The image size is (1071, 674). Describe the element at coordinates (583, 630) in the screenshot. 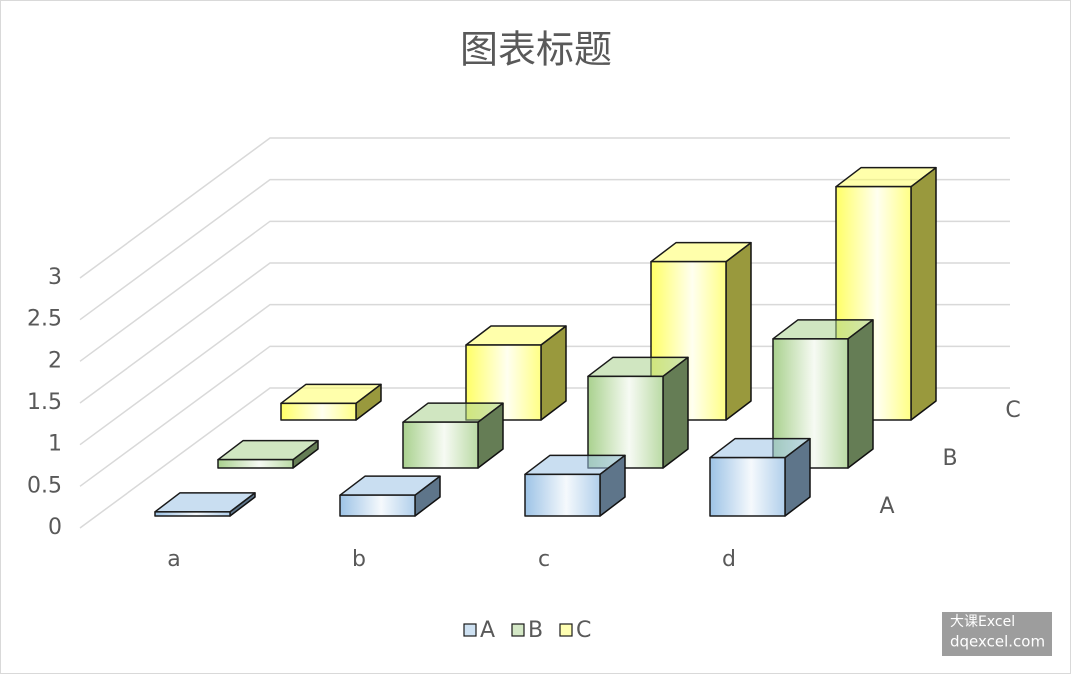

I see `legend-label: C` at that location.